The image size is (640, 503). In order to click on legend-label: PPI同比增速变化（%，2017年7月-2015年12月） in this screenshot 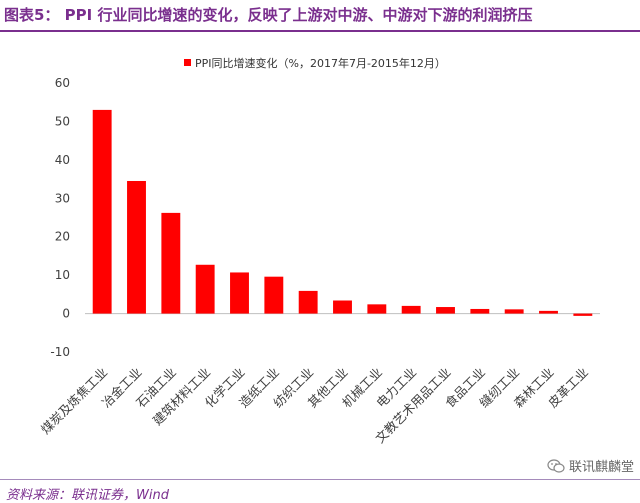, I will do `click(320, 63)`.